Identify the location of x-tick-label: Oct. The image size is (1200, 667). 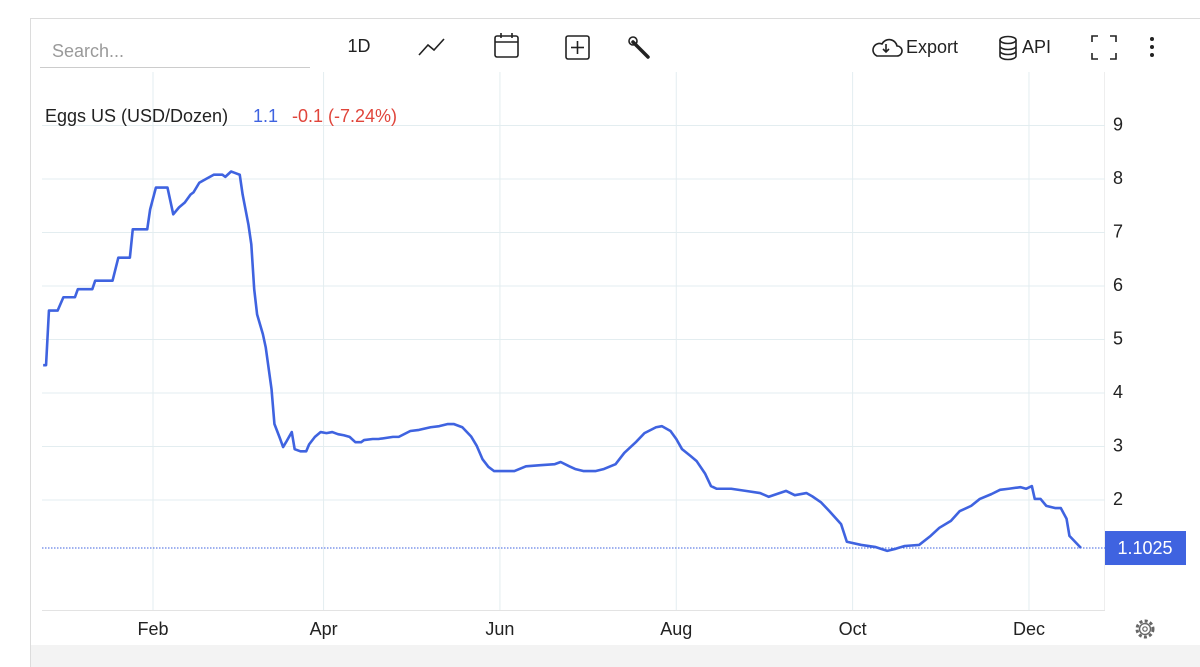
(853, 629).